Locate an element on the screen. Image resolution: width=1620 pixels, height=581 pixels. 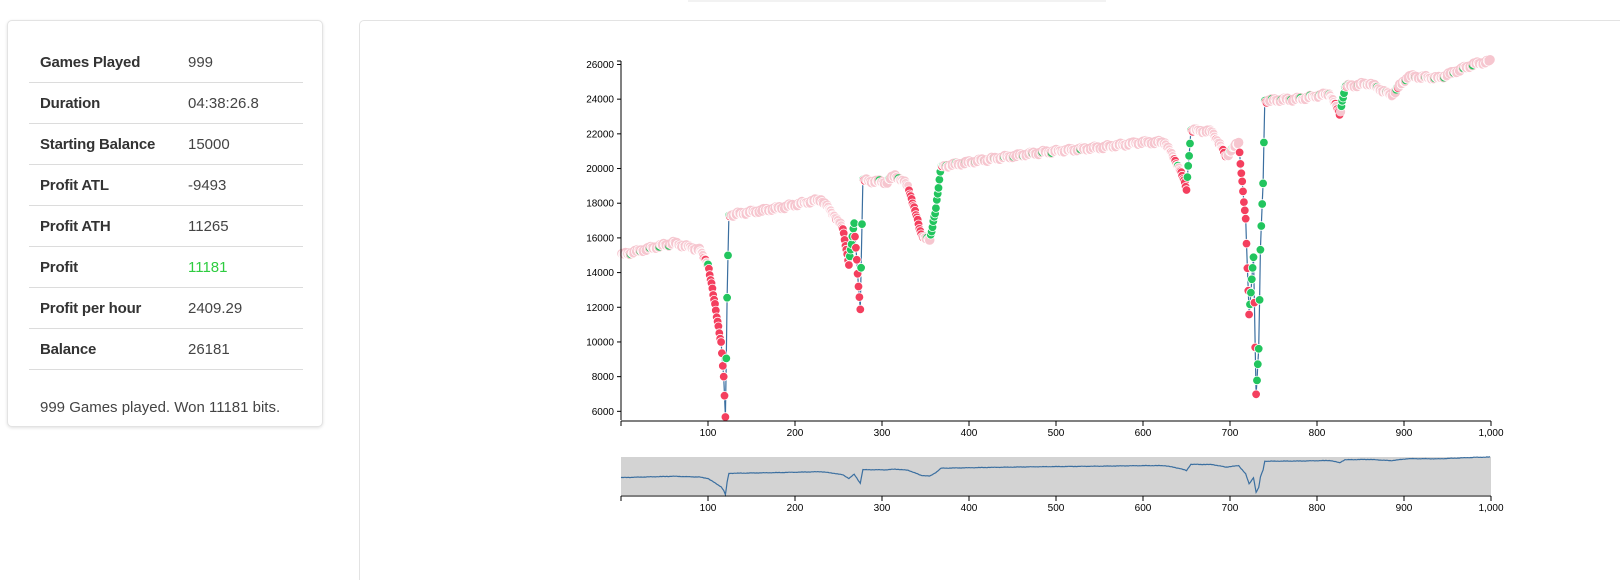
x-tick-label: 800 is located at coordinates (1317, 508).